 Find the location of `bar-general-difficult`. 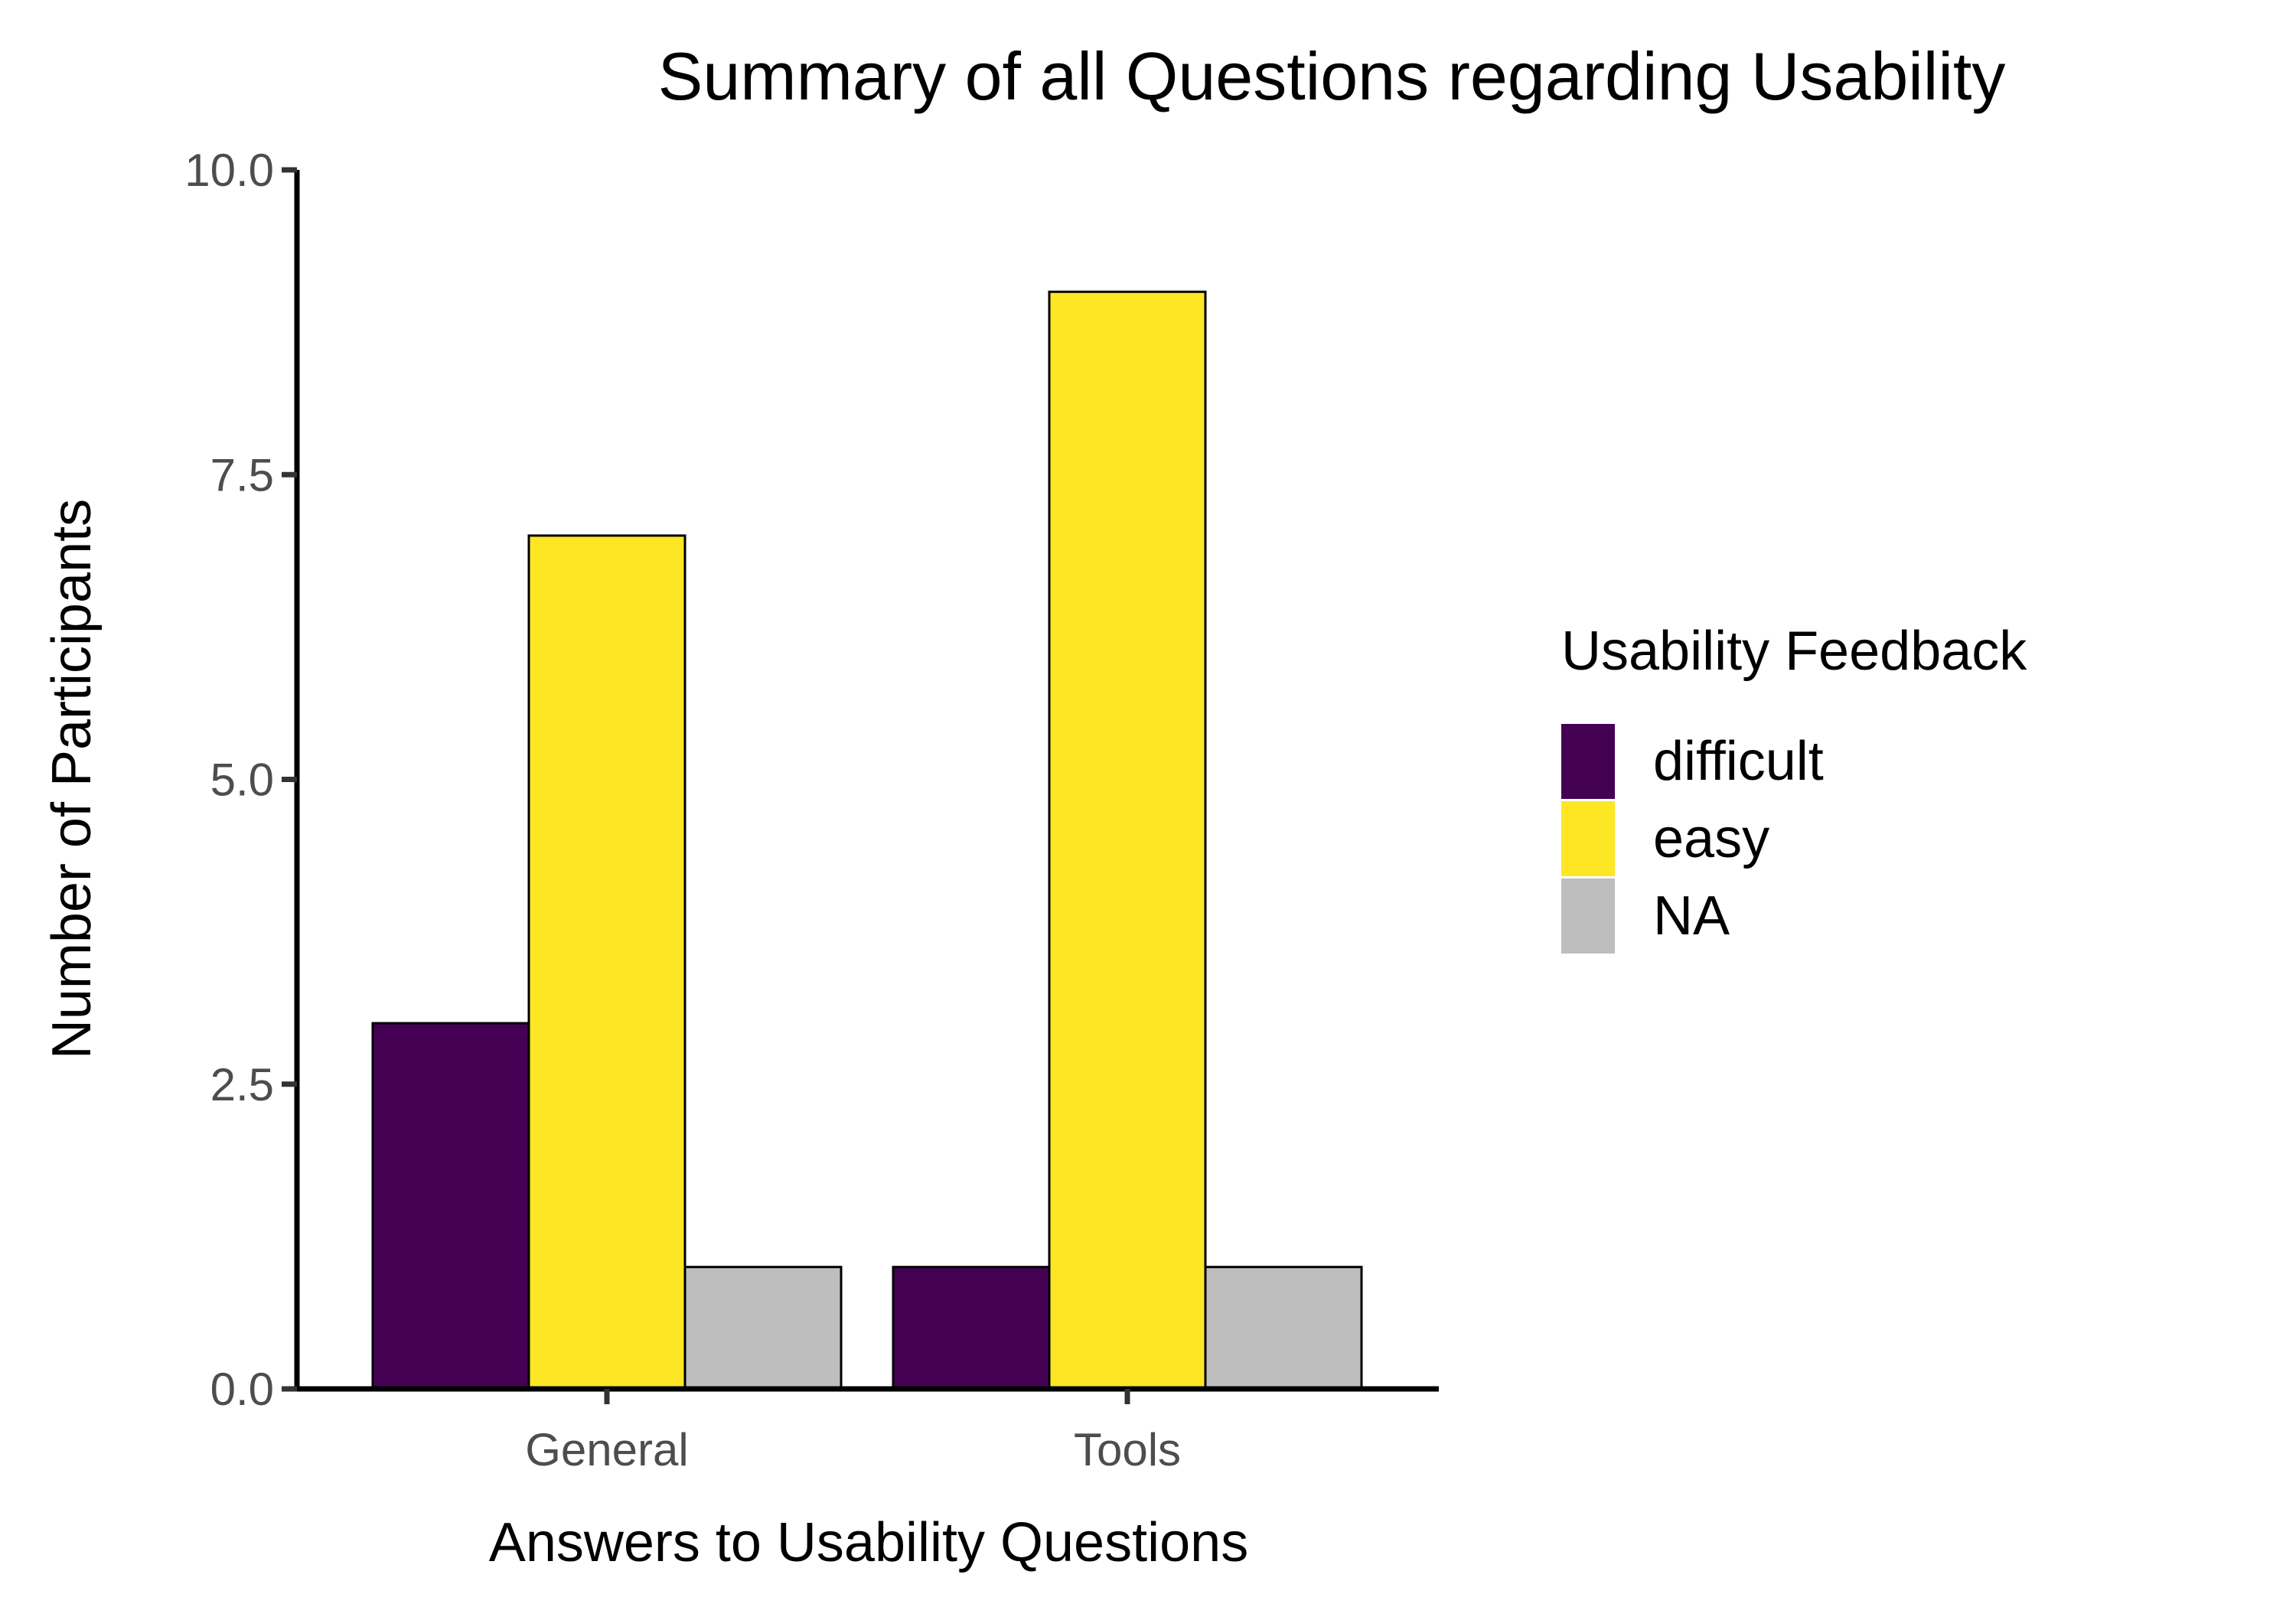

bar-general-difficult is located at coordinates (450, 1206).